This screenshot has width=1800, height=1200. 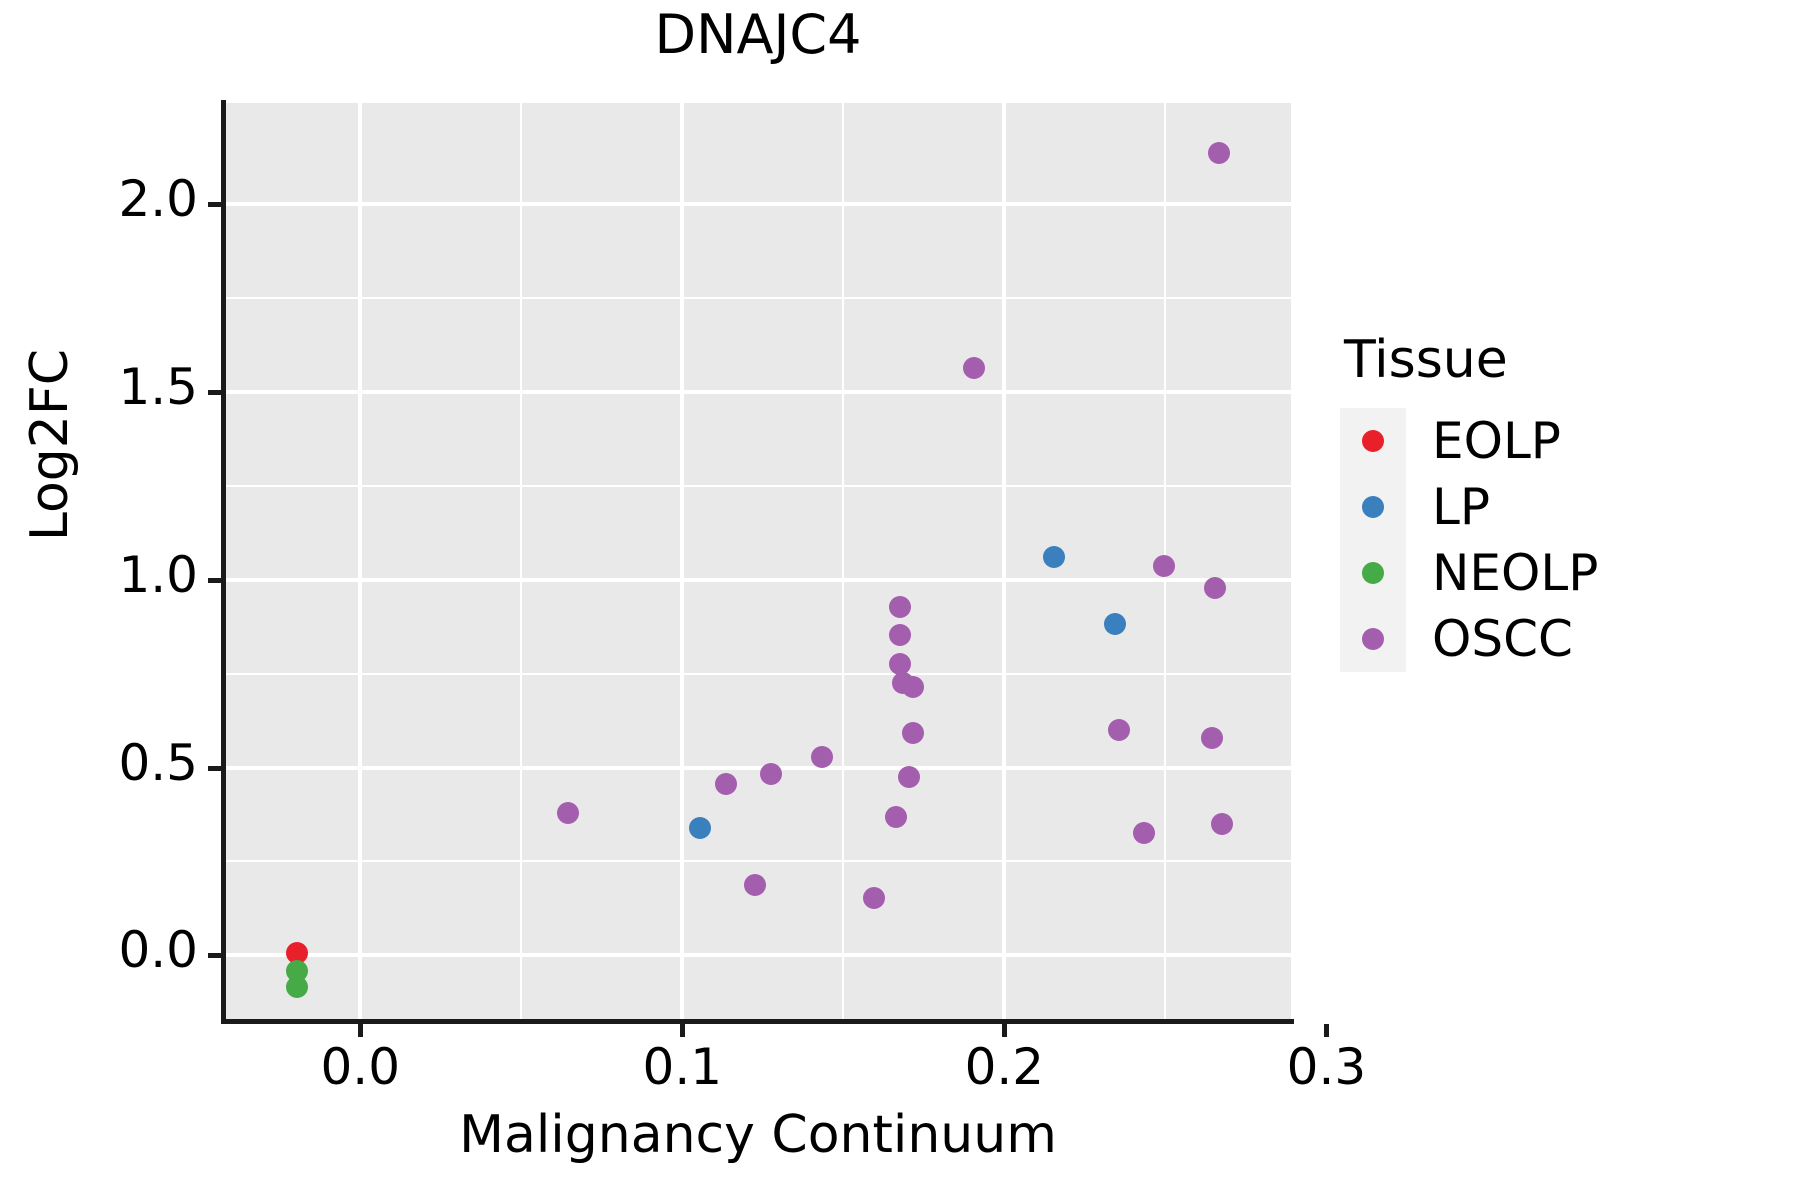 What do you see at coordinates (158, 387) in the screenshot?
I see `y-axis-tick-label: 1.5` at bounding box center [158, 387].